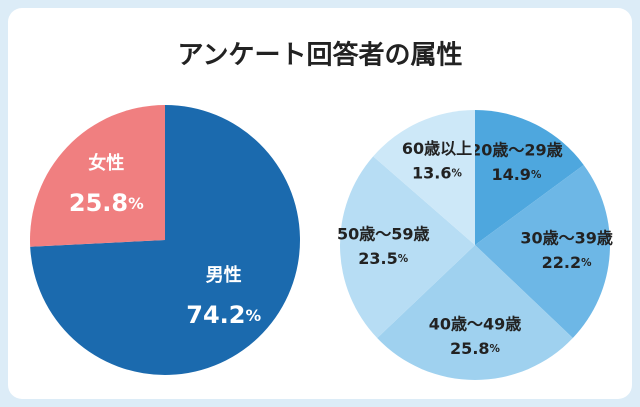  I want to click on slice-category: 男性, so click(224, 275).